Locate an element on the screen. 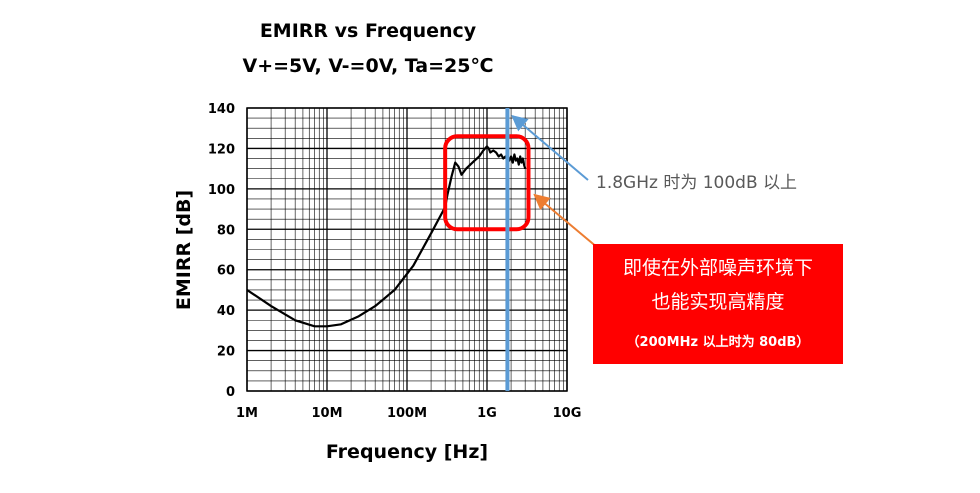 This screenshot has width=980, height=493. y-tick-label: 140 is located at coordinates (221, 109).